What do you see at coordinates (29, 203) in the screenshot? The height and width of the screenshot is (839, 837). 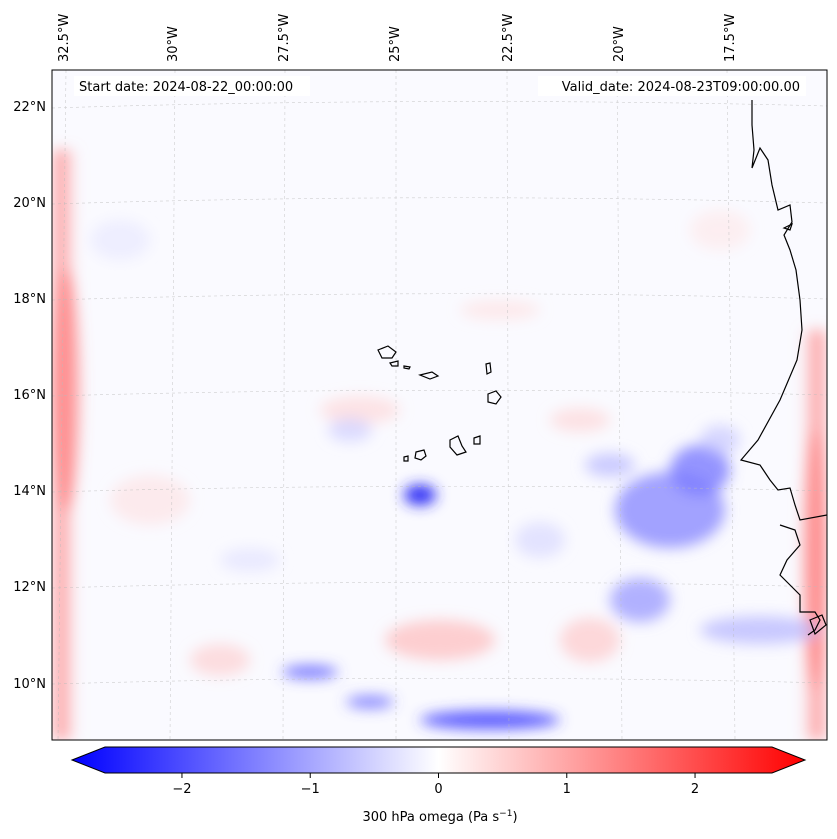 I see `lat-label: 20°N` at bounding box center [29, 203].